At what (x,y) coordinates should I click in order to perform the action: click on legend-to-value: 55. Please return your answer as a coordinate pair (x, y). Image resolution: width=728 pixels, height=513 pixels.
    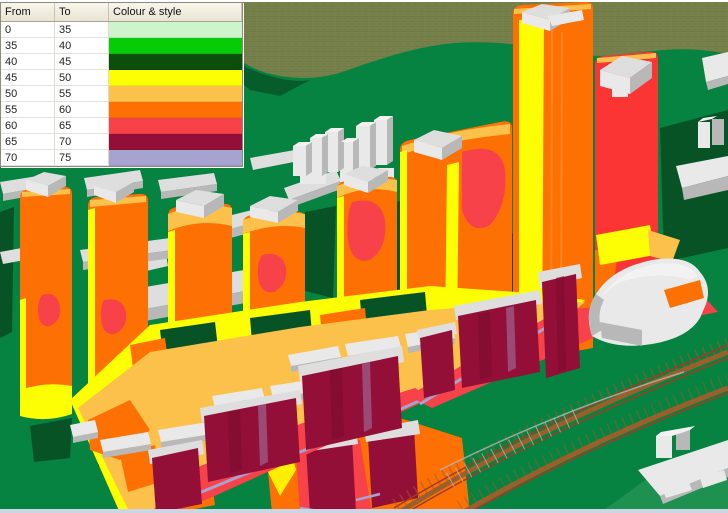
    Looking at the image, I should click on (81, 93).